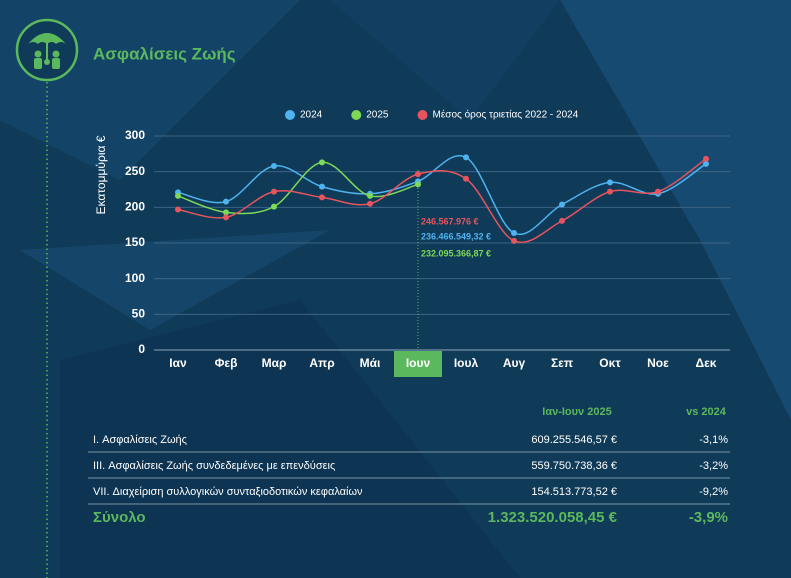 The width and height of the screenshot is (791, 578). What do you see at coordinates (139, 314) in the screenshot?
I see `y-tick-label: 50` at bounding box center [139, 314].